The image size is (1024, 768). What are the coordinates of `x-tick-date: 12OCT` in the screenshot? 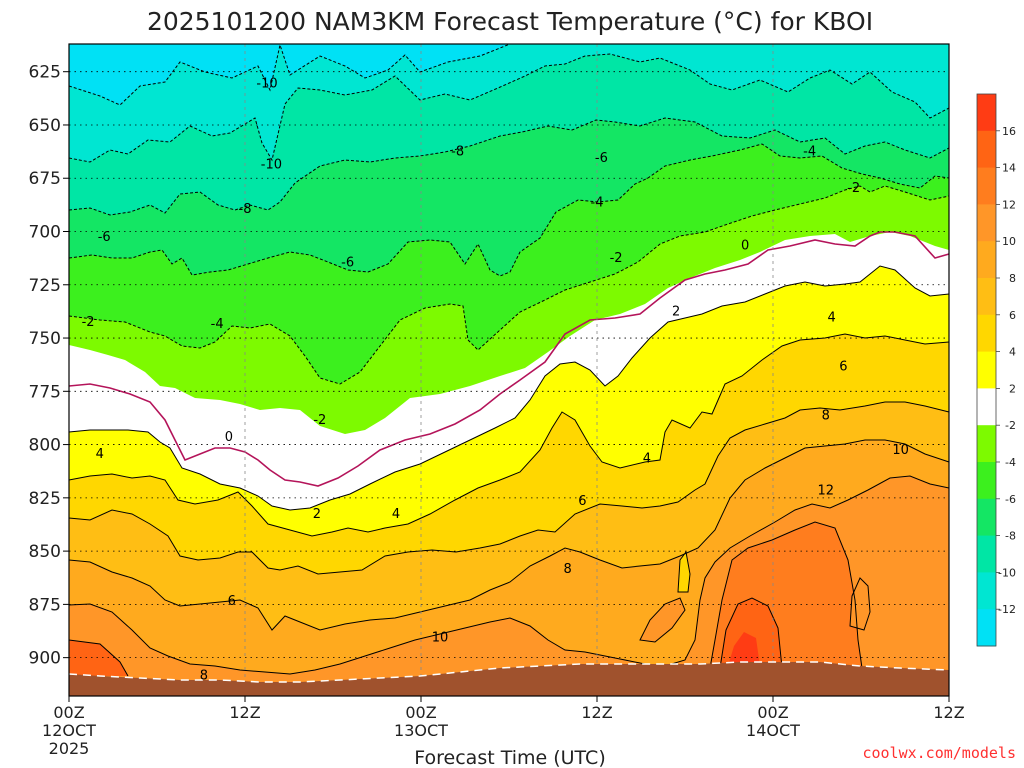 It's located at (69, 730).